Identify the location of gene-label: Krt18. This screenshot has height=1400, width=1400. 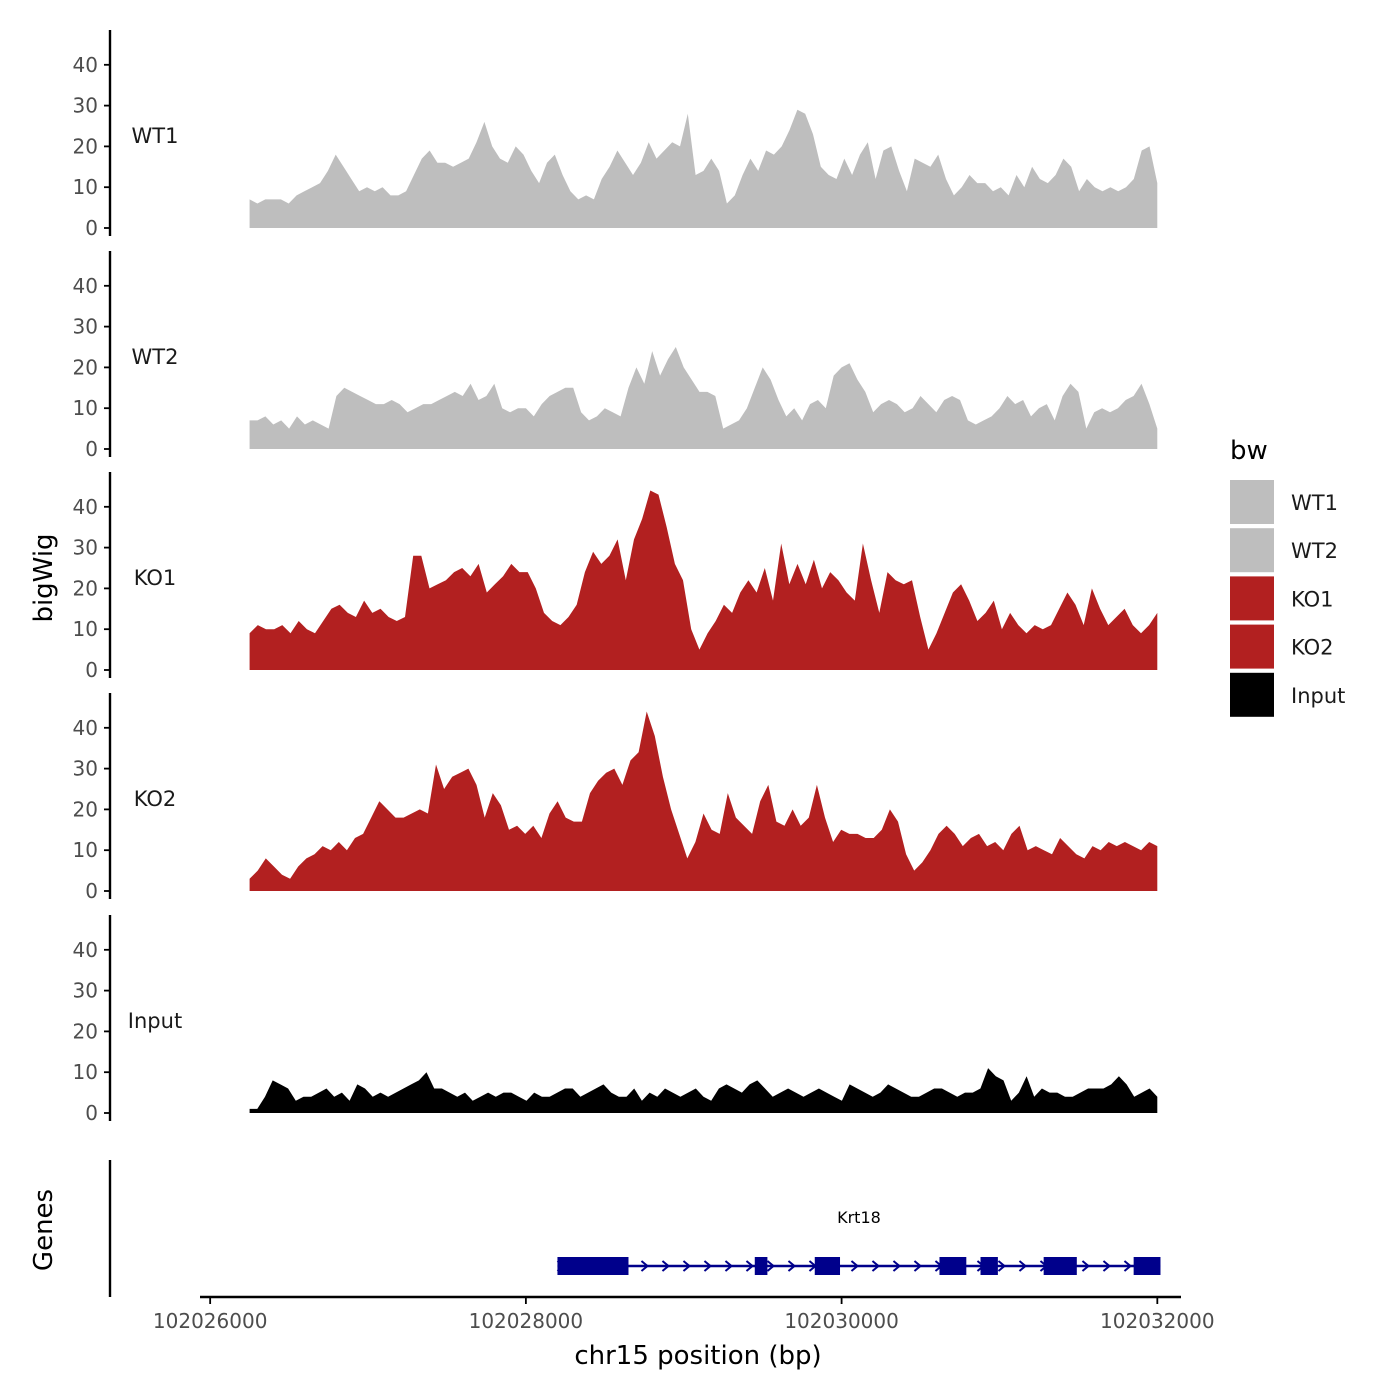
(859, 1217).